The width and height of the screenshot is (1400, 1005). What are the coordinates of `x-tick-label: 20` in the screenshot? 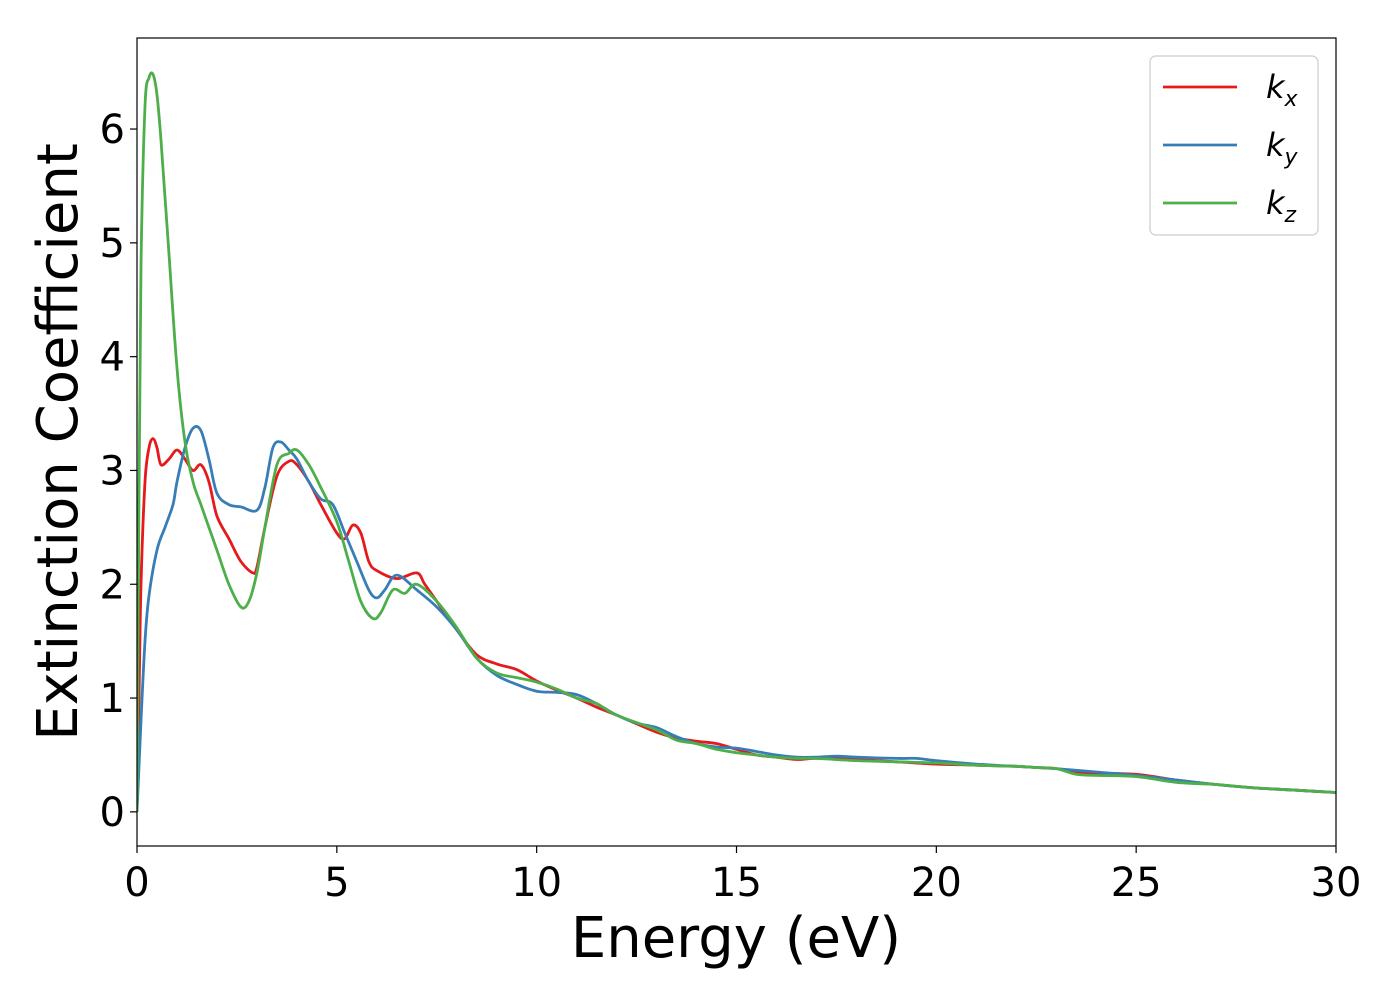 It's located at (936, 883).